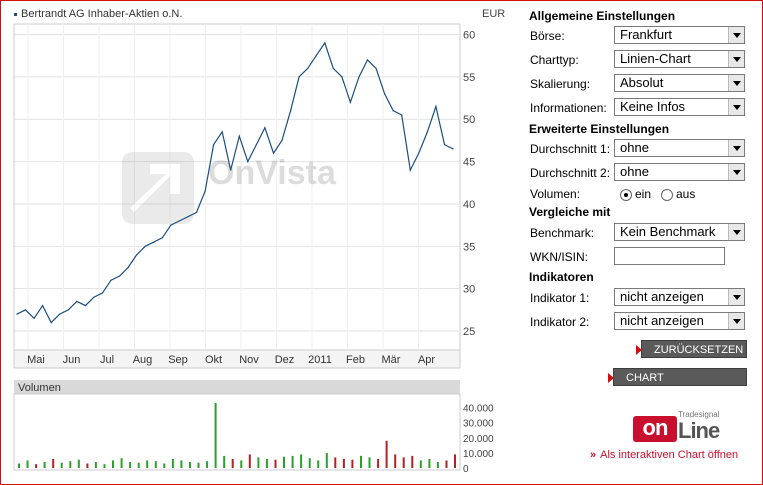 The height and width of the screenshot is (485, 763). What do you see at coordinates (602, 16) in the screenshot?
I see `section-allgemein: Allgemeine Einstellungen` at bounding box center [602, 16].